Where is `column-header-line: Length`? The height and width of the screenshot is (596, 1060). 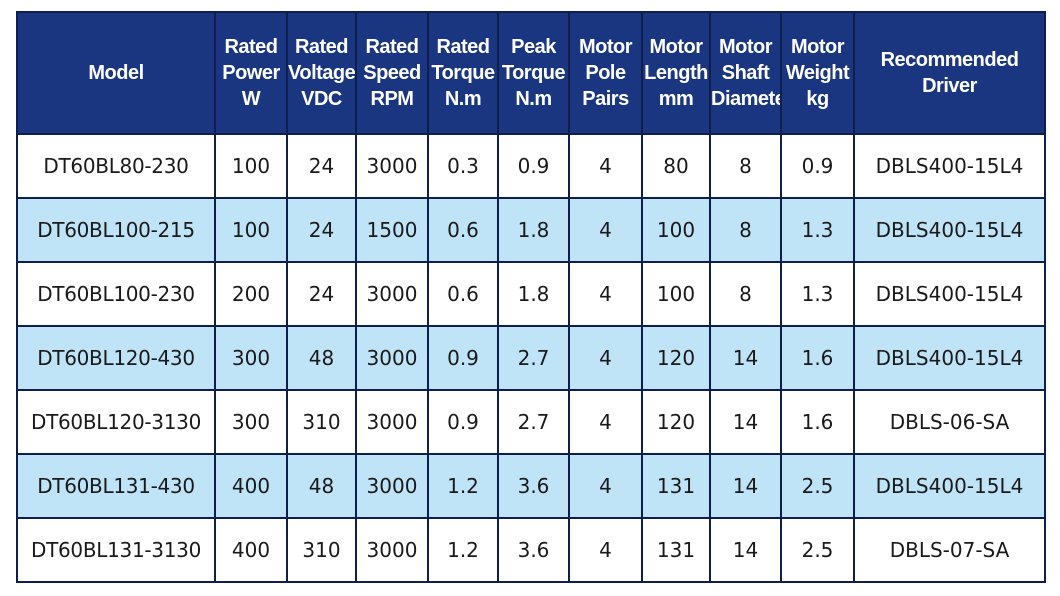
column-header-line: Length is located at coordinates (676, 73).